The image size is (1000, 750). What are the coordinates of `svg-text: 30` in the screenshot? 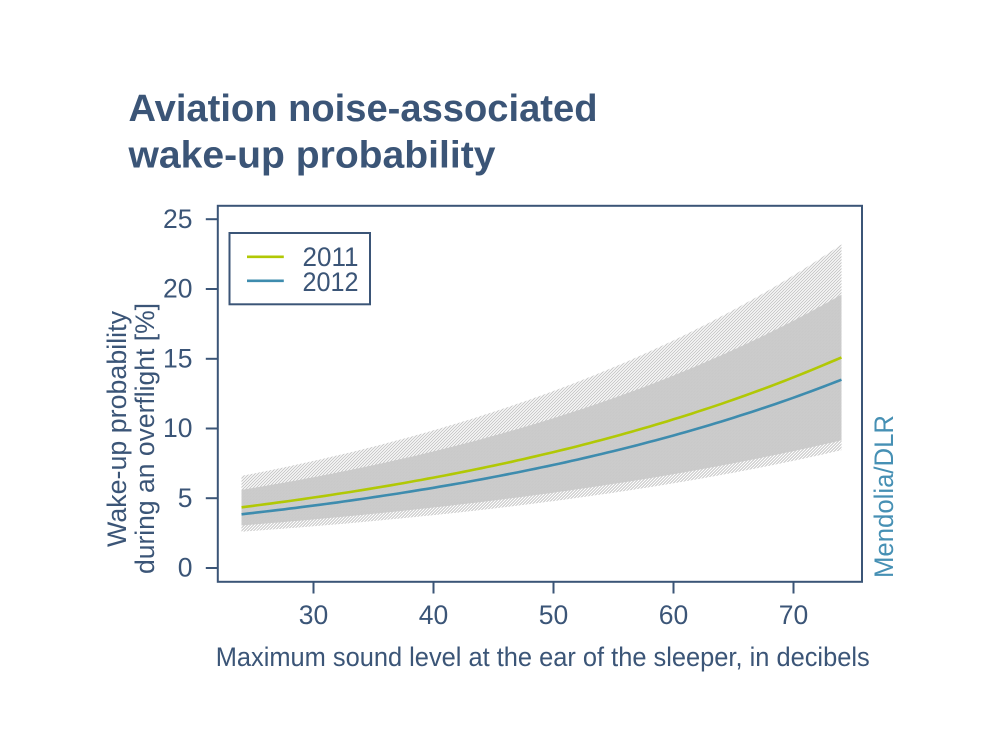 It's located at (313, 615).